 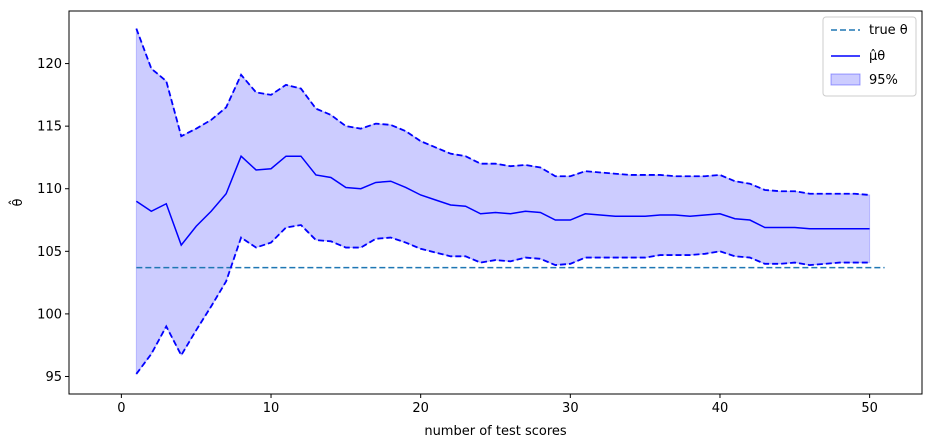 What do you see at coordinates (888, 30) in the screenshot?
I see `legend-true-theta-label: true θ` at bounding box center [888, 30].